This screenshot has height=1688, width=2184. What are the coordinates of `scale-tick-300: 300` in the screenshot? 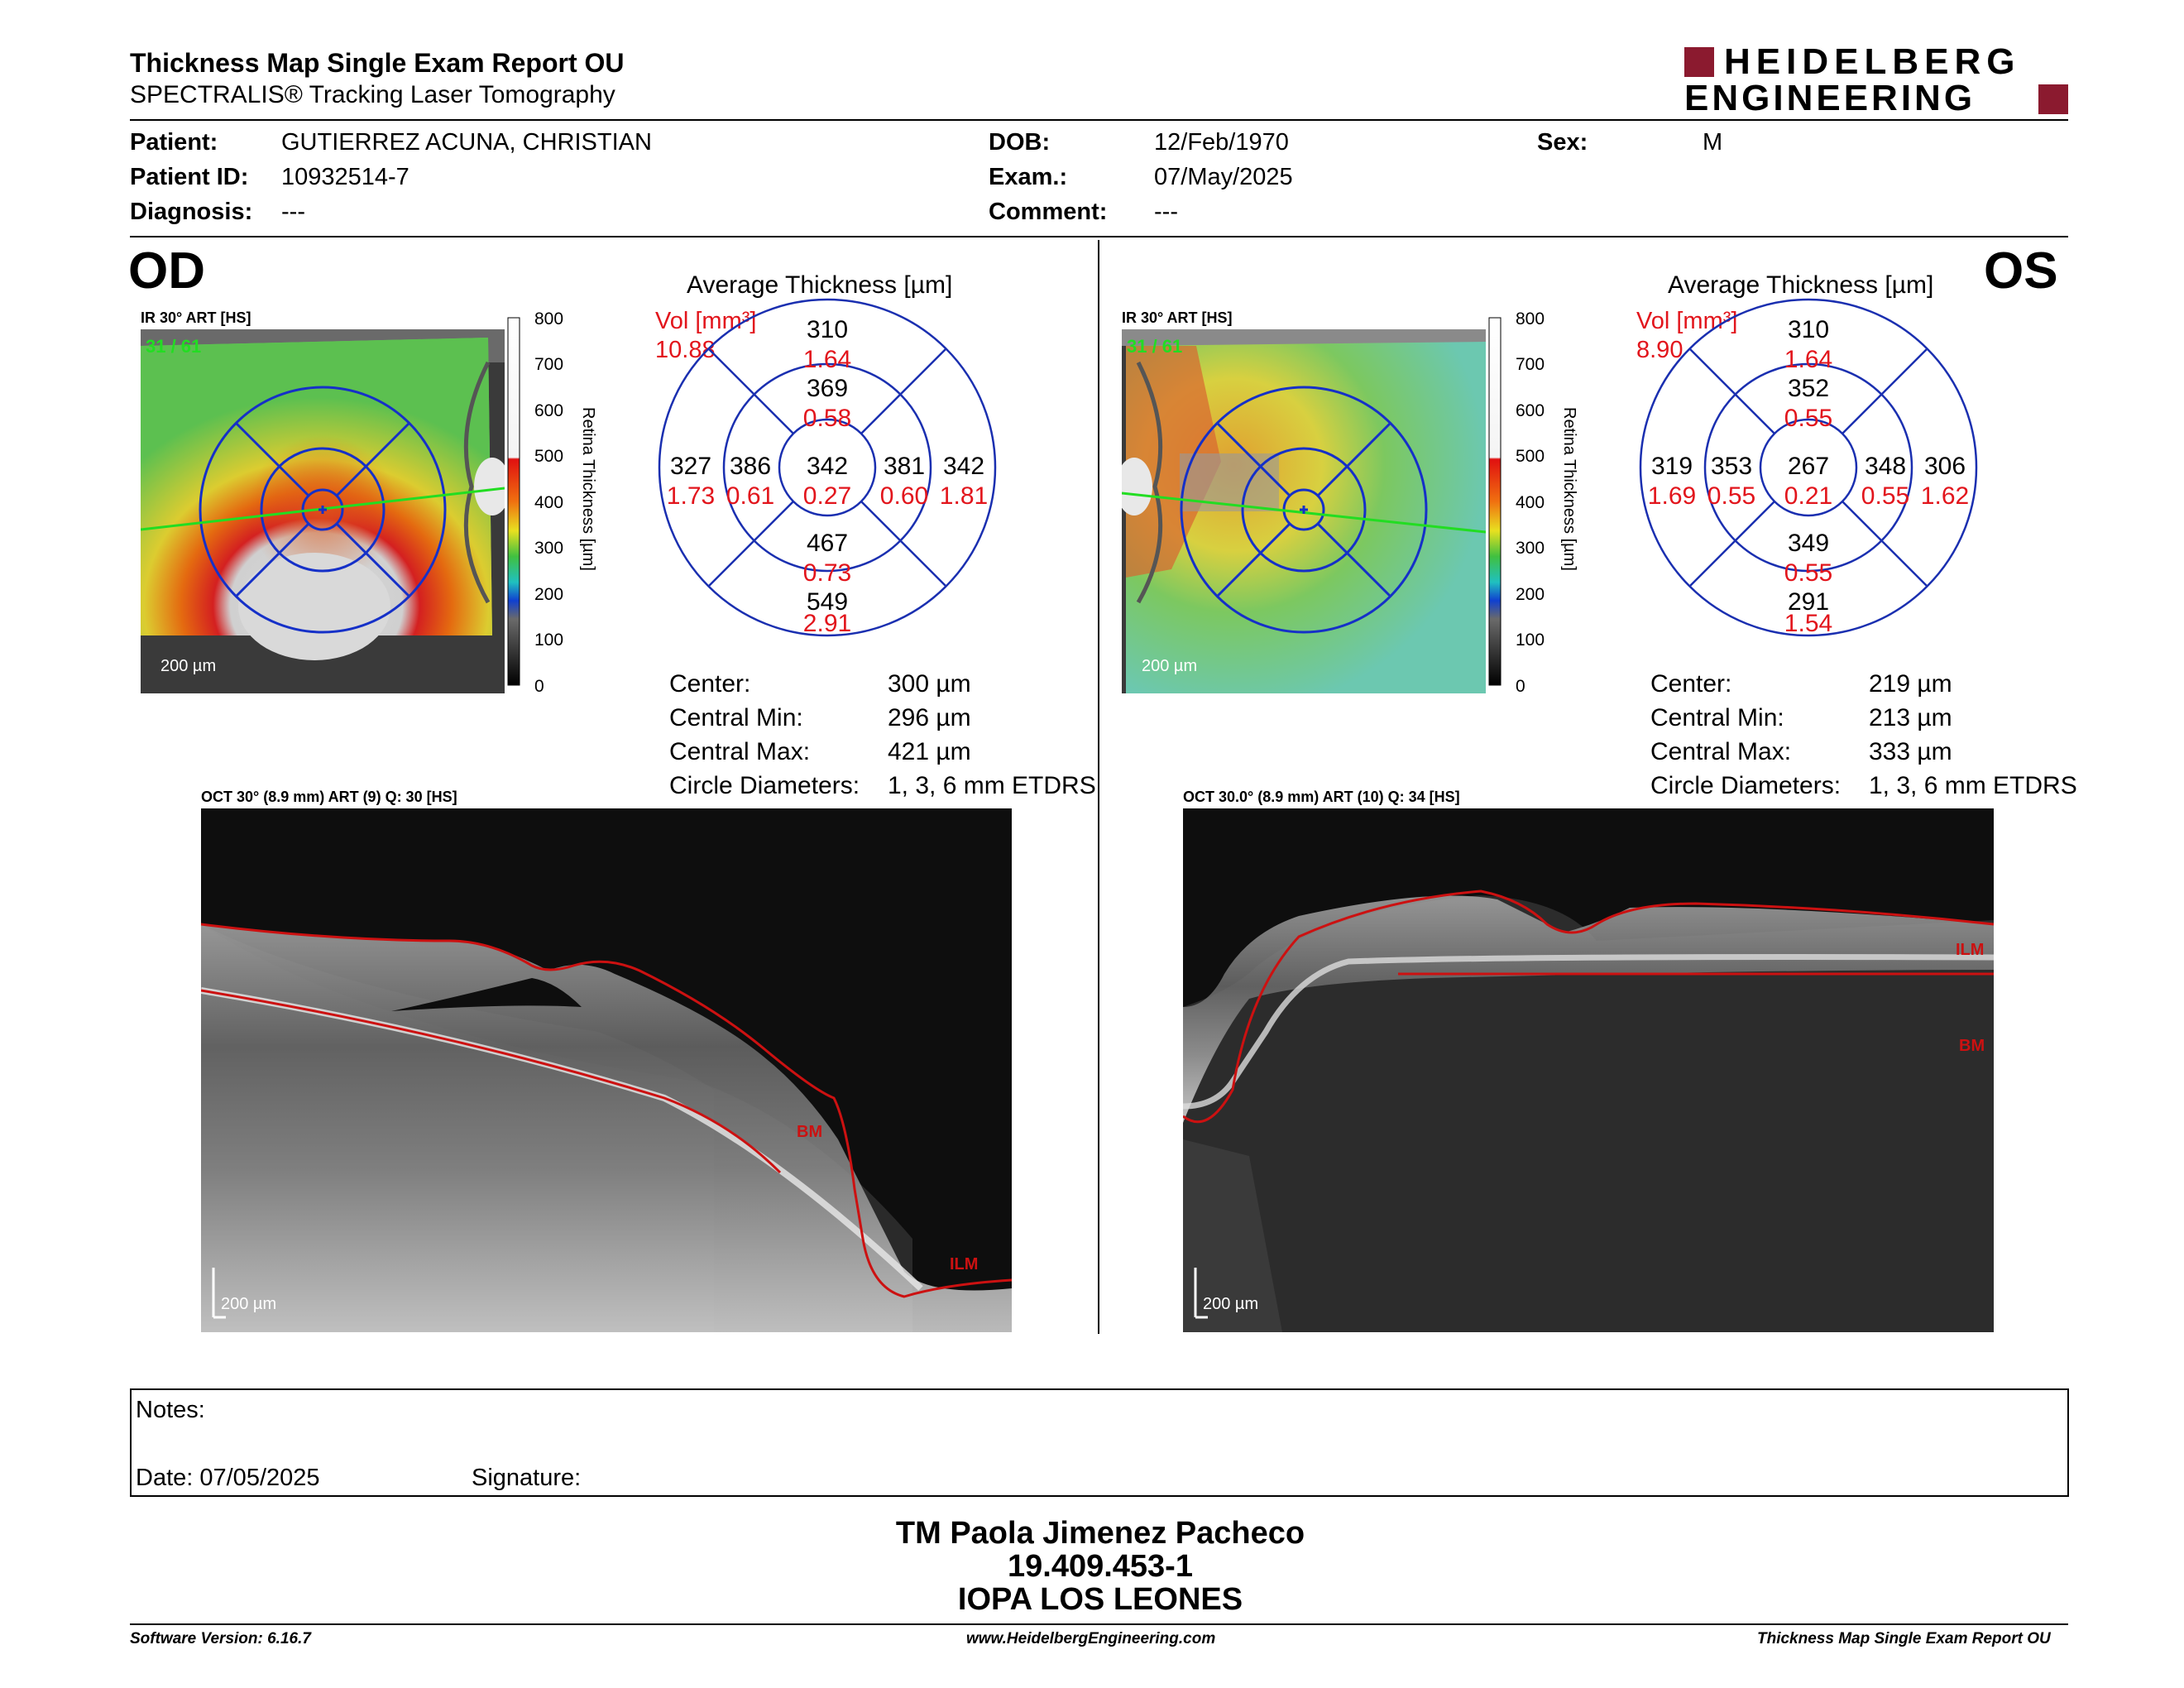 It's located at (549, 548).